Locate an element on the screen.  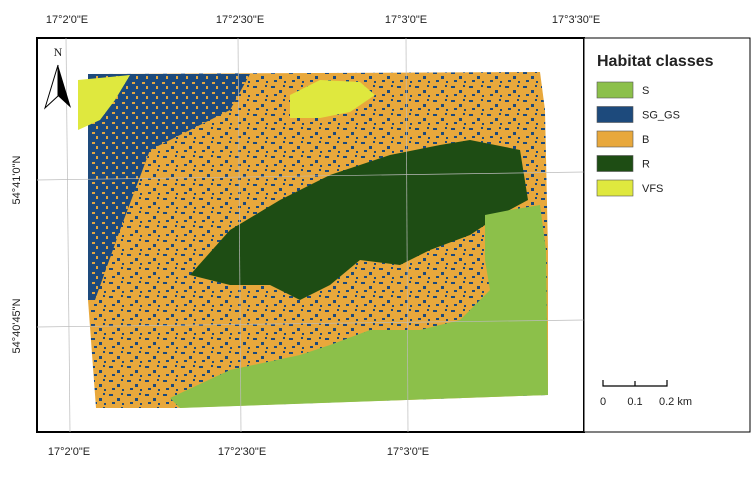
legend-label: SG_GS is located at coordinates (661, 116).